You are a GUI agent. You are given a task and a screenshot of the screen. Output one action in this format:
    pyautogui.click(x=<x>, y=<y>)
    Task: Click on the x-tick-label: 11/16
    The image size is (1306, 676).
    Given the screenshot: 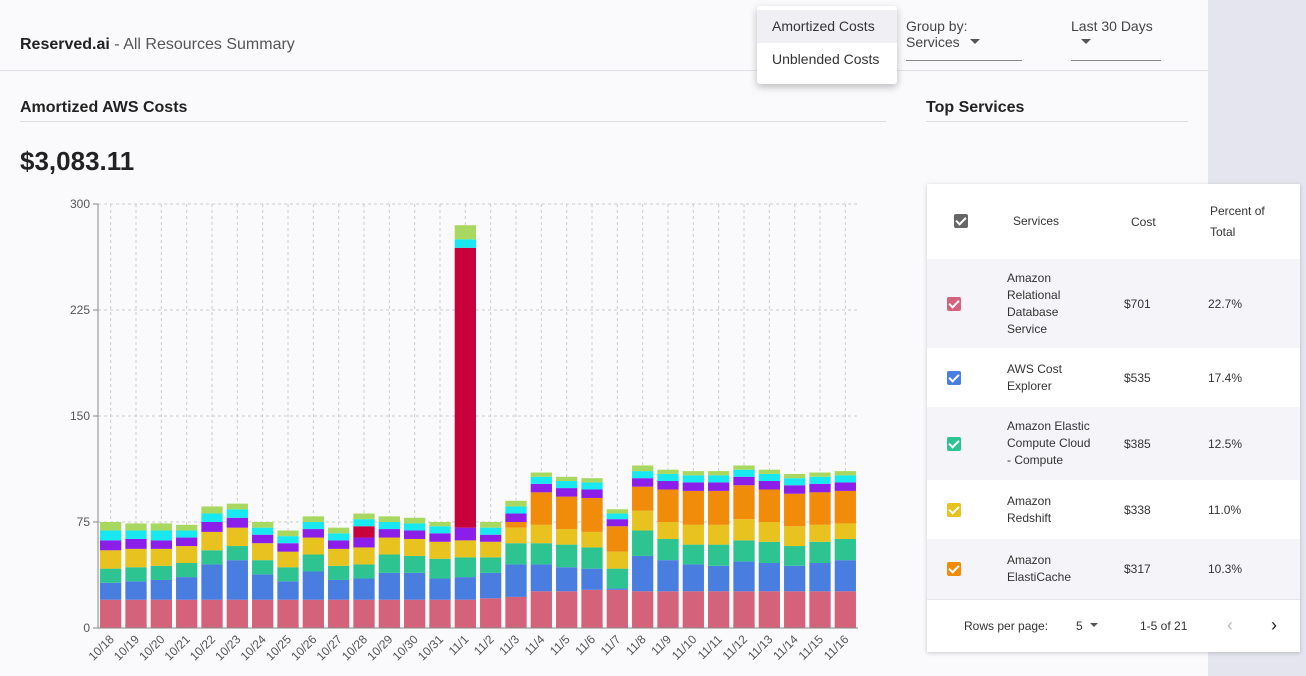 What is the action you would take?
    pyautogui.click(x=836, y=647)
    